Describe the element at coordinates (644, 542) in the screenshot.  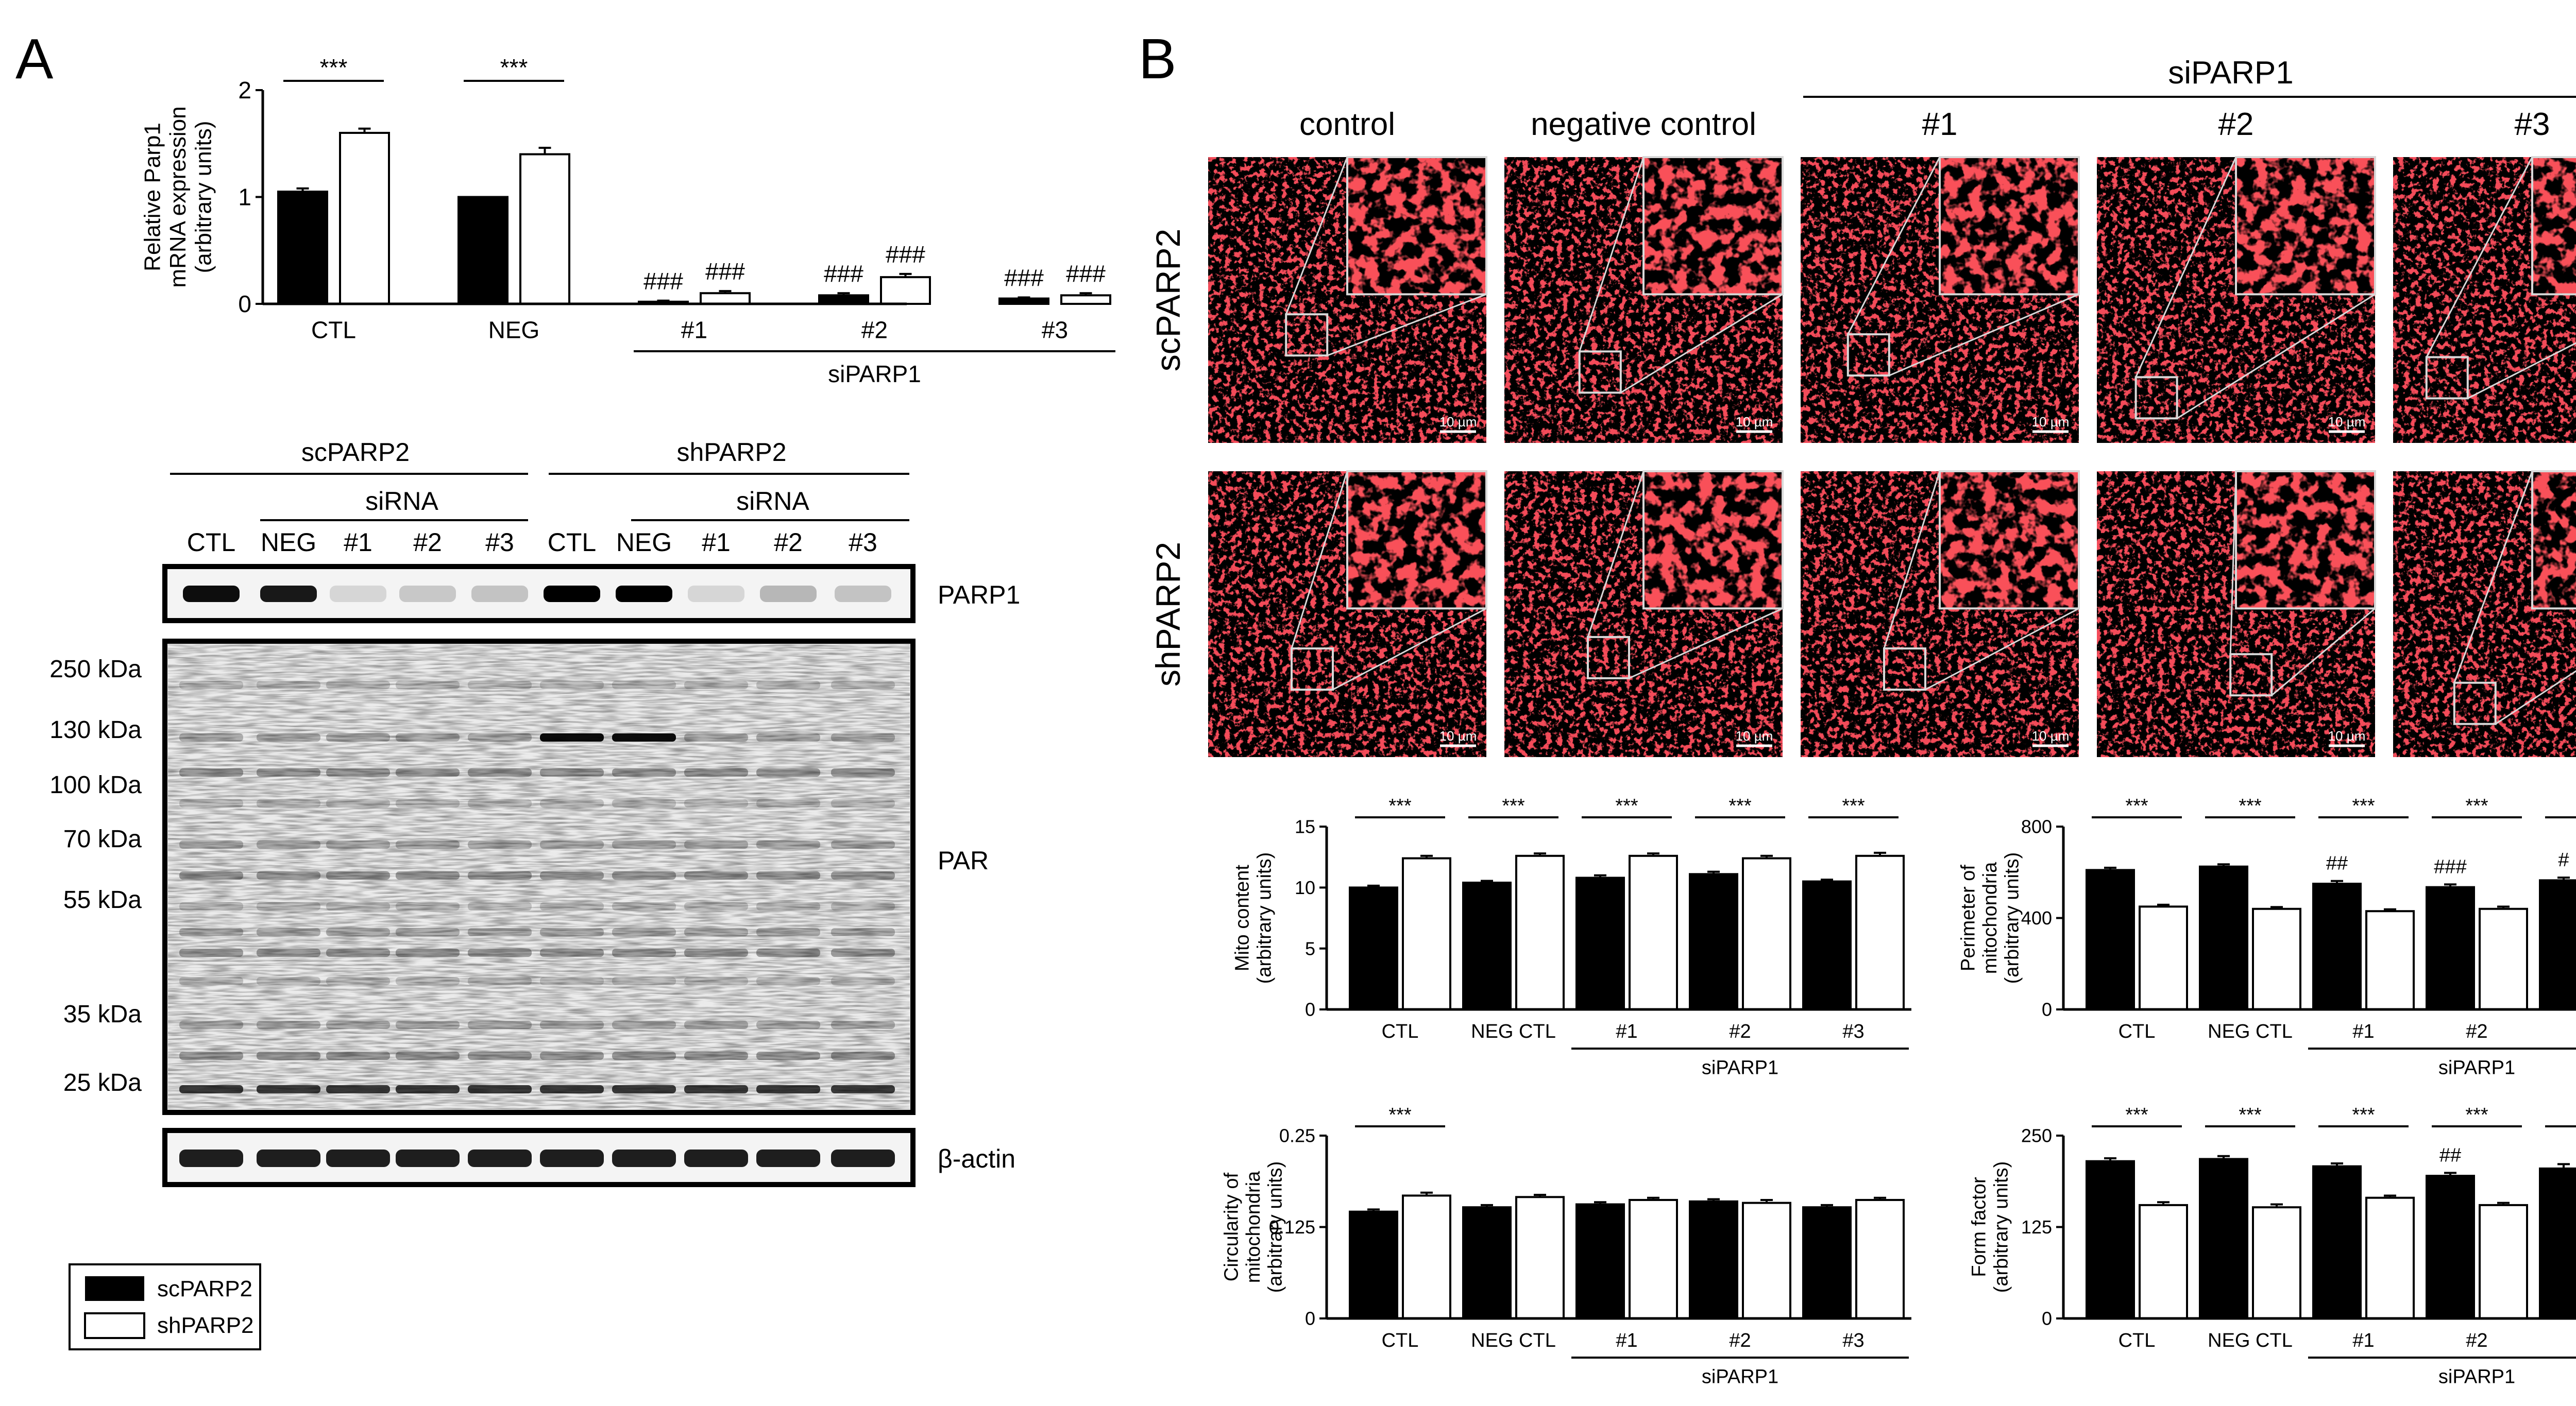
I see `blot-lane-label: NEG` at that location.